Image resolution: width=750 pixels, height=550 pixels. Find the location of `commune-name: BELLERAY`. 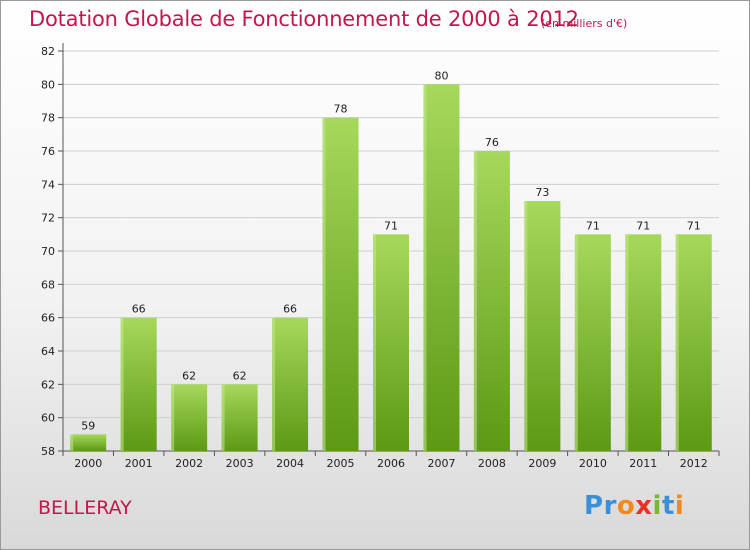

commune-name: BELLERAY is located at coordinates (85, 508).